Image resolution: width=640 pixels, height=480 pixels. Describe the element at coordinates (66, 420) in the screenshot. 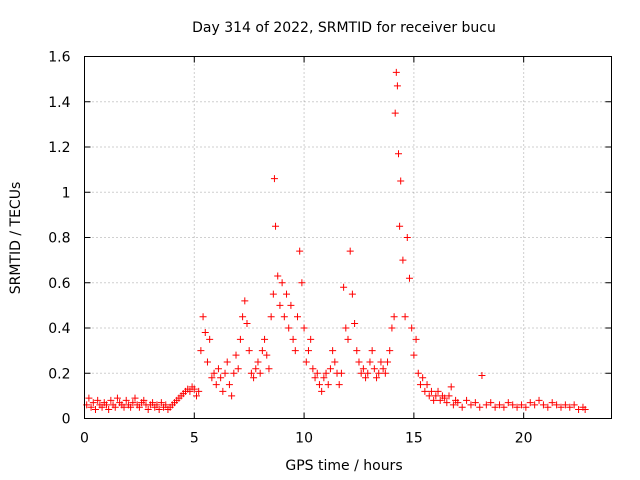

I see `y-tick-label: 0` at that location.